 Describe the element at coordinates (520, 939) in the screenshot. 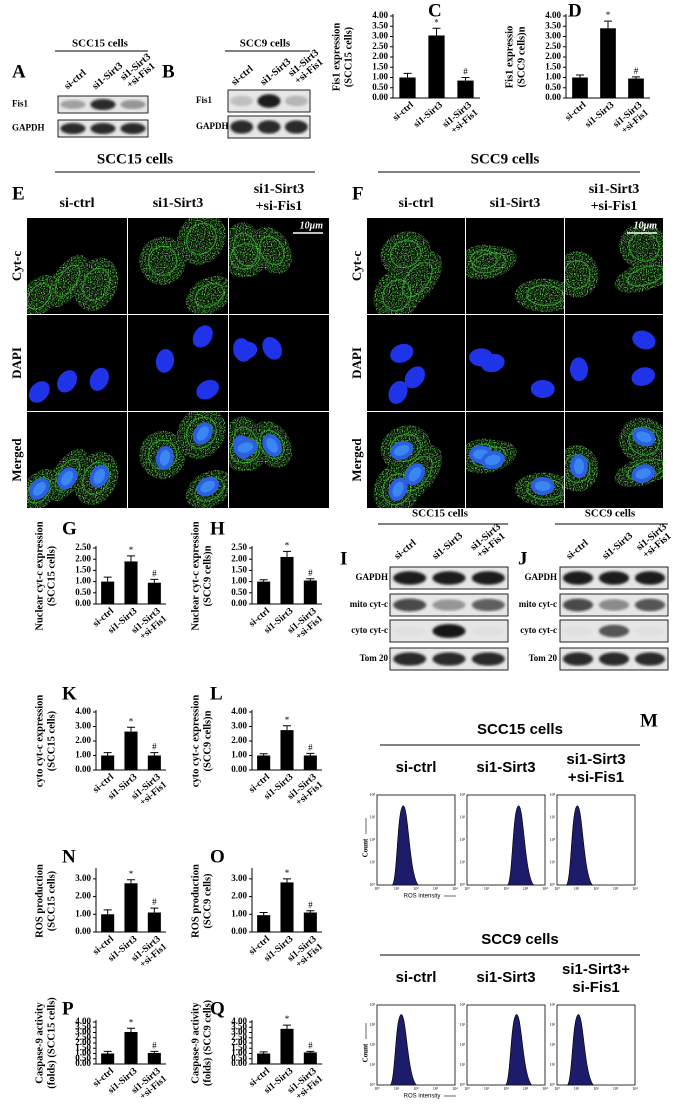

I see `panel-title: SCC9 cells` at that location.